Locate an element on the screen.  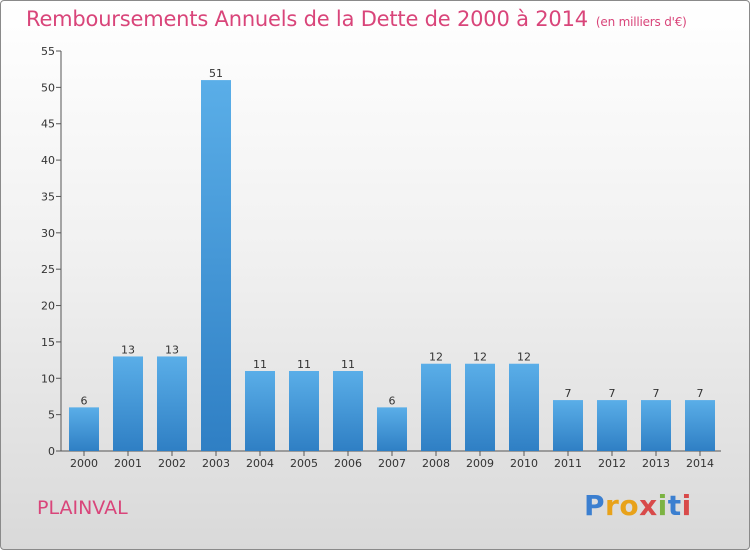
y-tick-label: 50 is located at coordinates (48, 87).